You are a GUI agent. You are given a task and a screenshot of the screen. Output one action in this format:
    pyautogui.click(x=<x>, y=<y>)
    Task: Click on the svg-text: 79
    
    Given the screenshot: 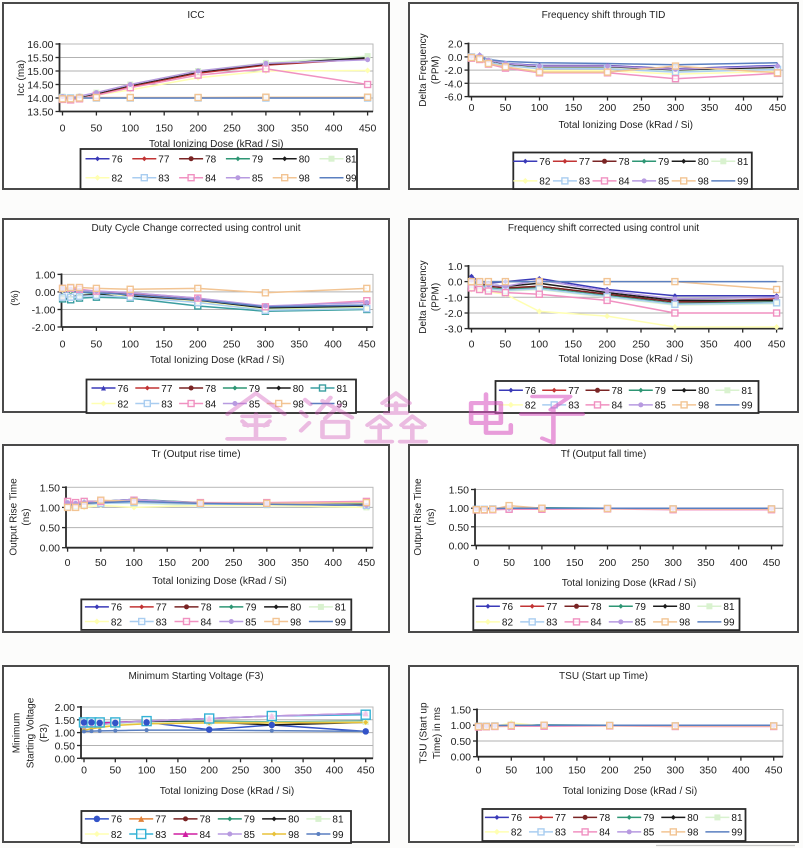 What is the action you would take?
    pyautogui.click(x=258, y=160)
    